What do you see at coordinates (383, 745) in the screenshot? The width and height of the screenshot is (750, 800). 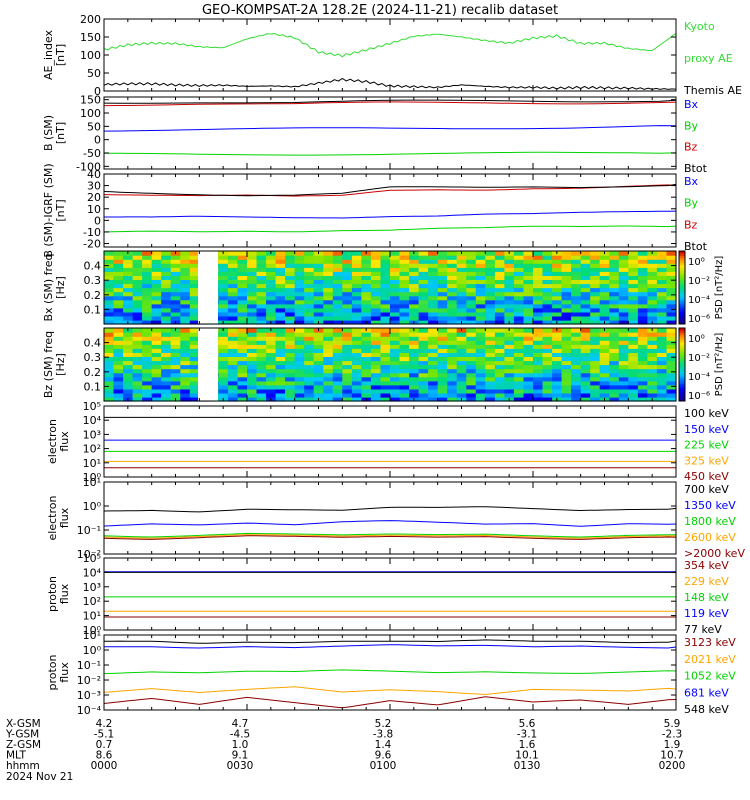 I see `footer-value: 1.4` at bounding box center [383, 745].